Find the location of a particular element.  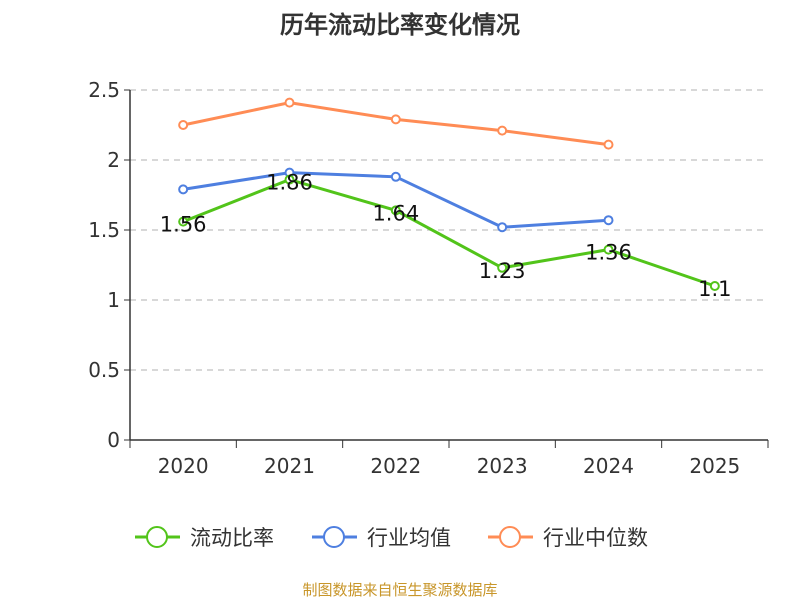

series-line is located at coordinates (449, 233).